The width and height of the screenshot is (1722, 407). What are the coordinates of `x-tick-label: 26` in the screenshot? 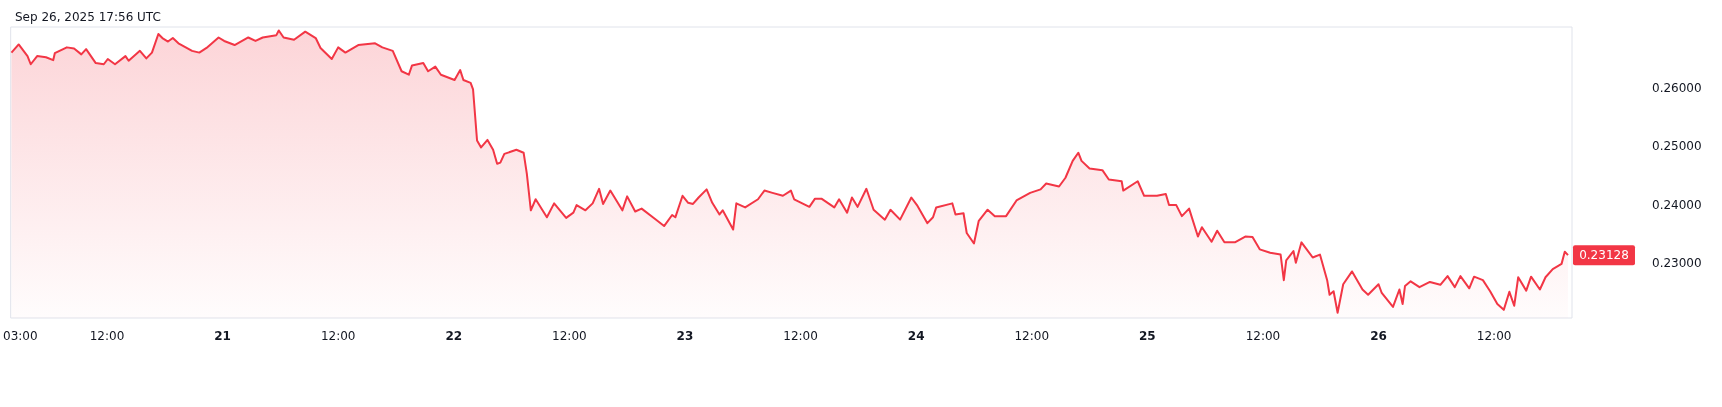 It's located at (1378, 336).